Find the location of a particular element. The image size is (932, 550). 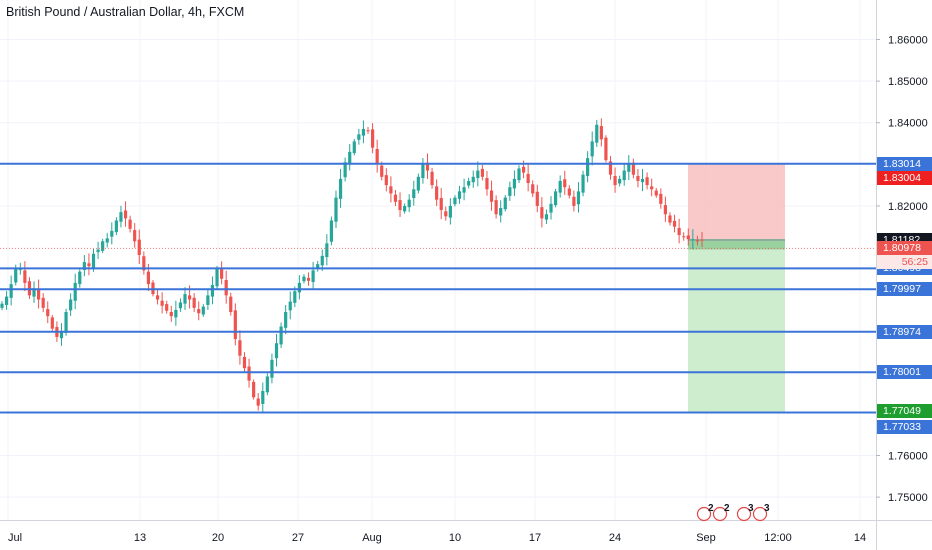

x-tick-label: Jul is located at coordinates (15, 538).